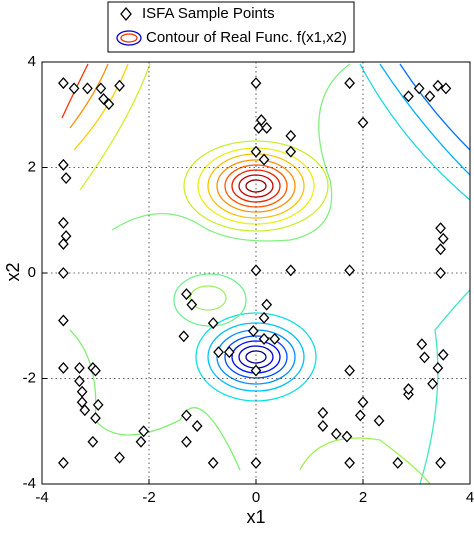  I want to click on y-tick-label: -4, so click(29, 483).